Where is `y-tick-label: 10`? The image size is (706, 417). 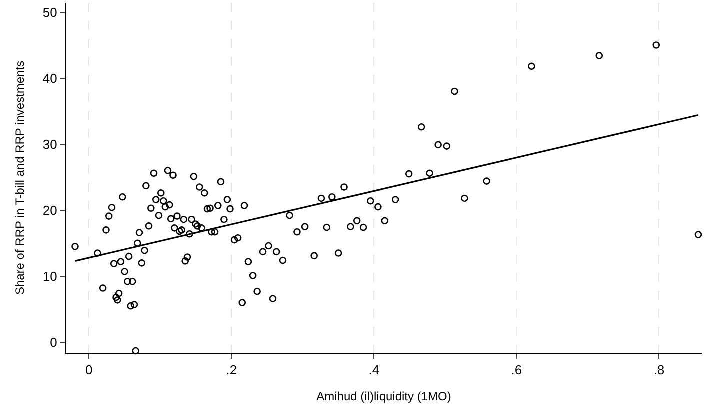 y-tick-label: 10 is located at coordinates (50, 276).